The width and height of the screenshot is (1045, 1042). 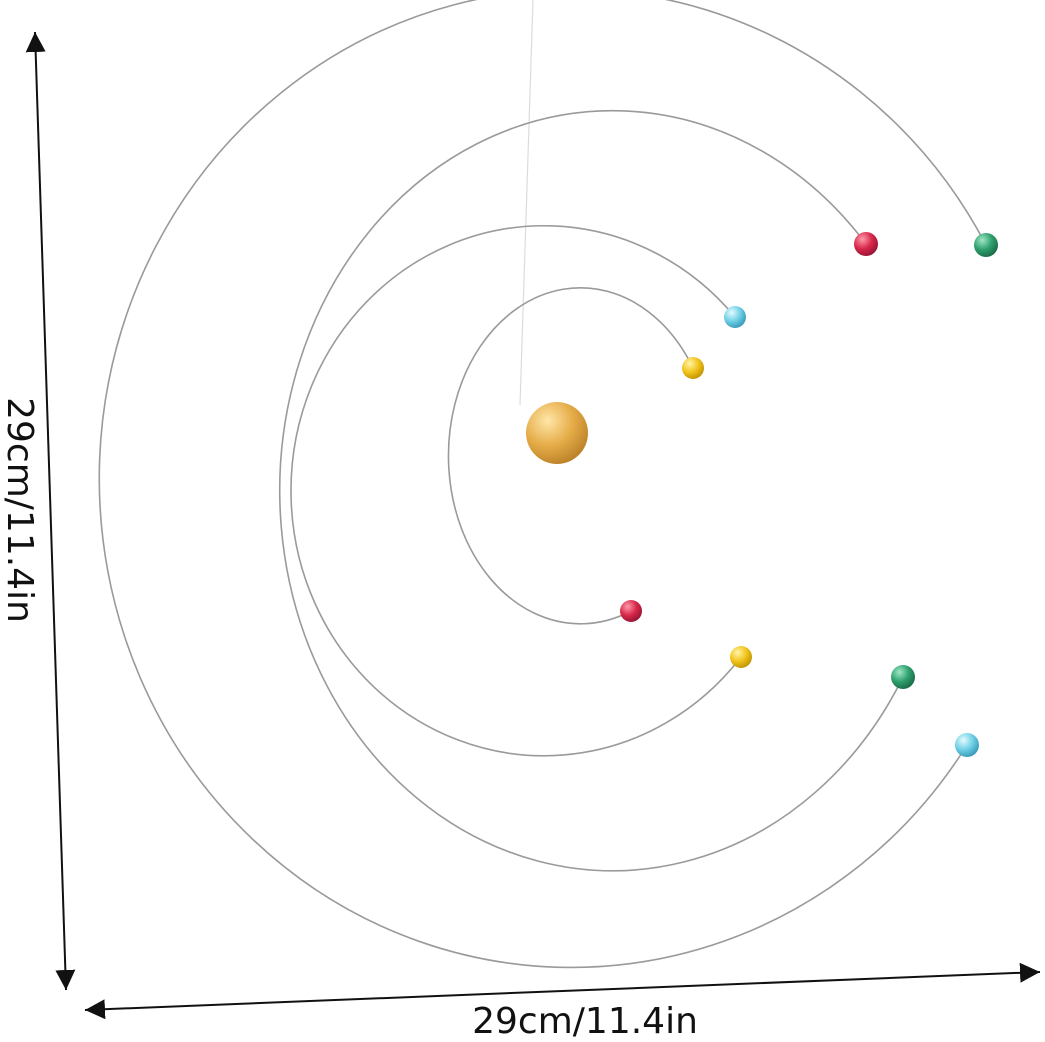 What do you see at coordinates (20, 510) in the screenshot?
I see `height-label: 29cm/11.4in` at bounding box center [20, 510].